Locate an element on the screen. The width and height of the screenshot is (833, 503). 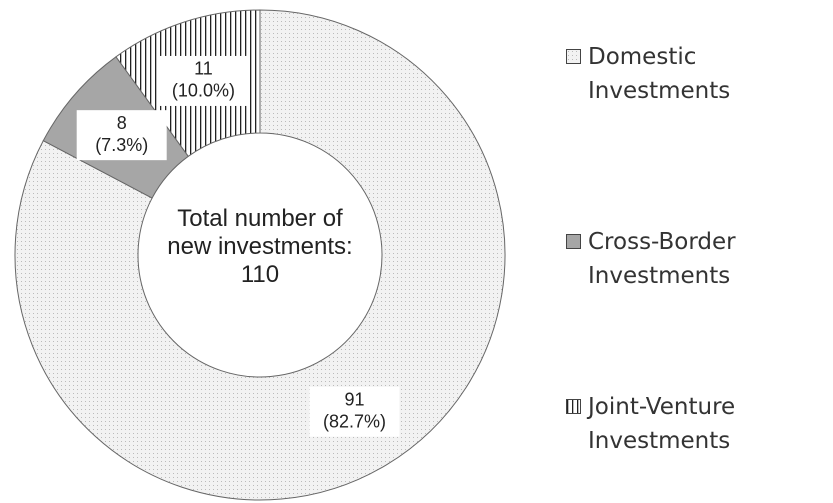
legend-label: Joint-Venture Investments is located at coordinates (662, 424).